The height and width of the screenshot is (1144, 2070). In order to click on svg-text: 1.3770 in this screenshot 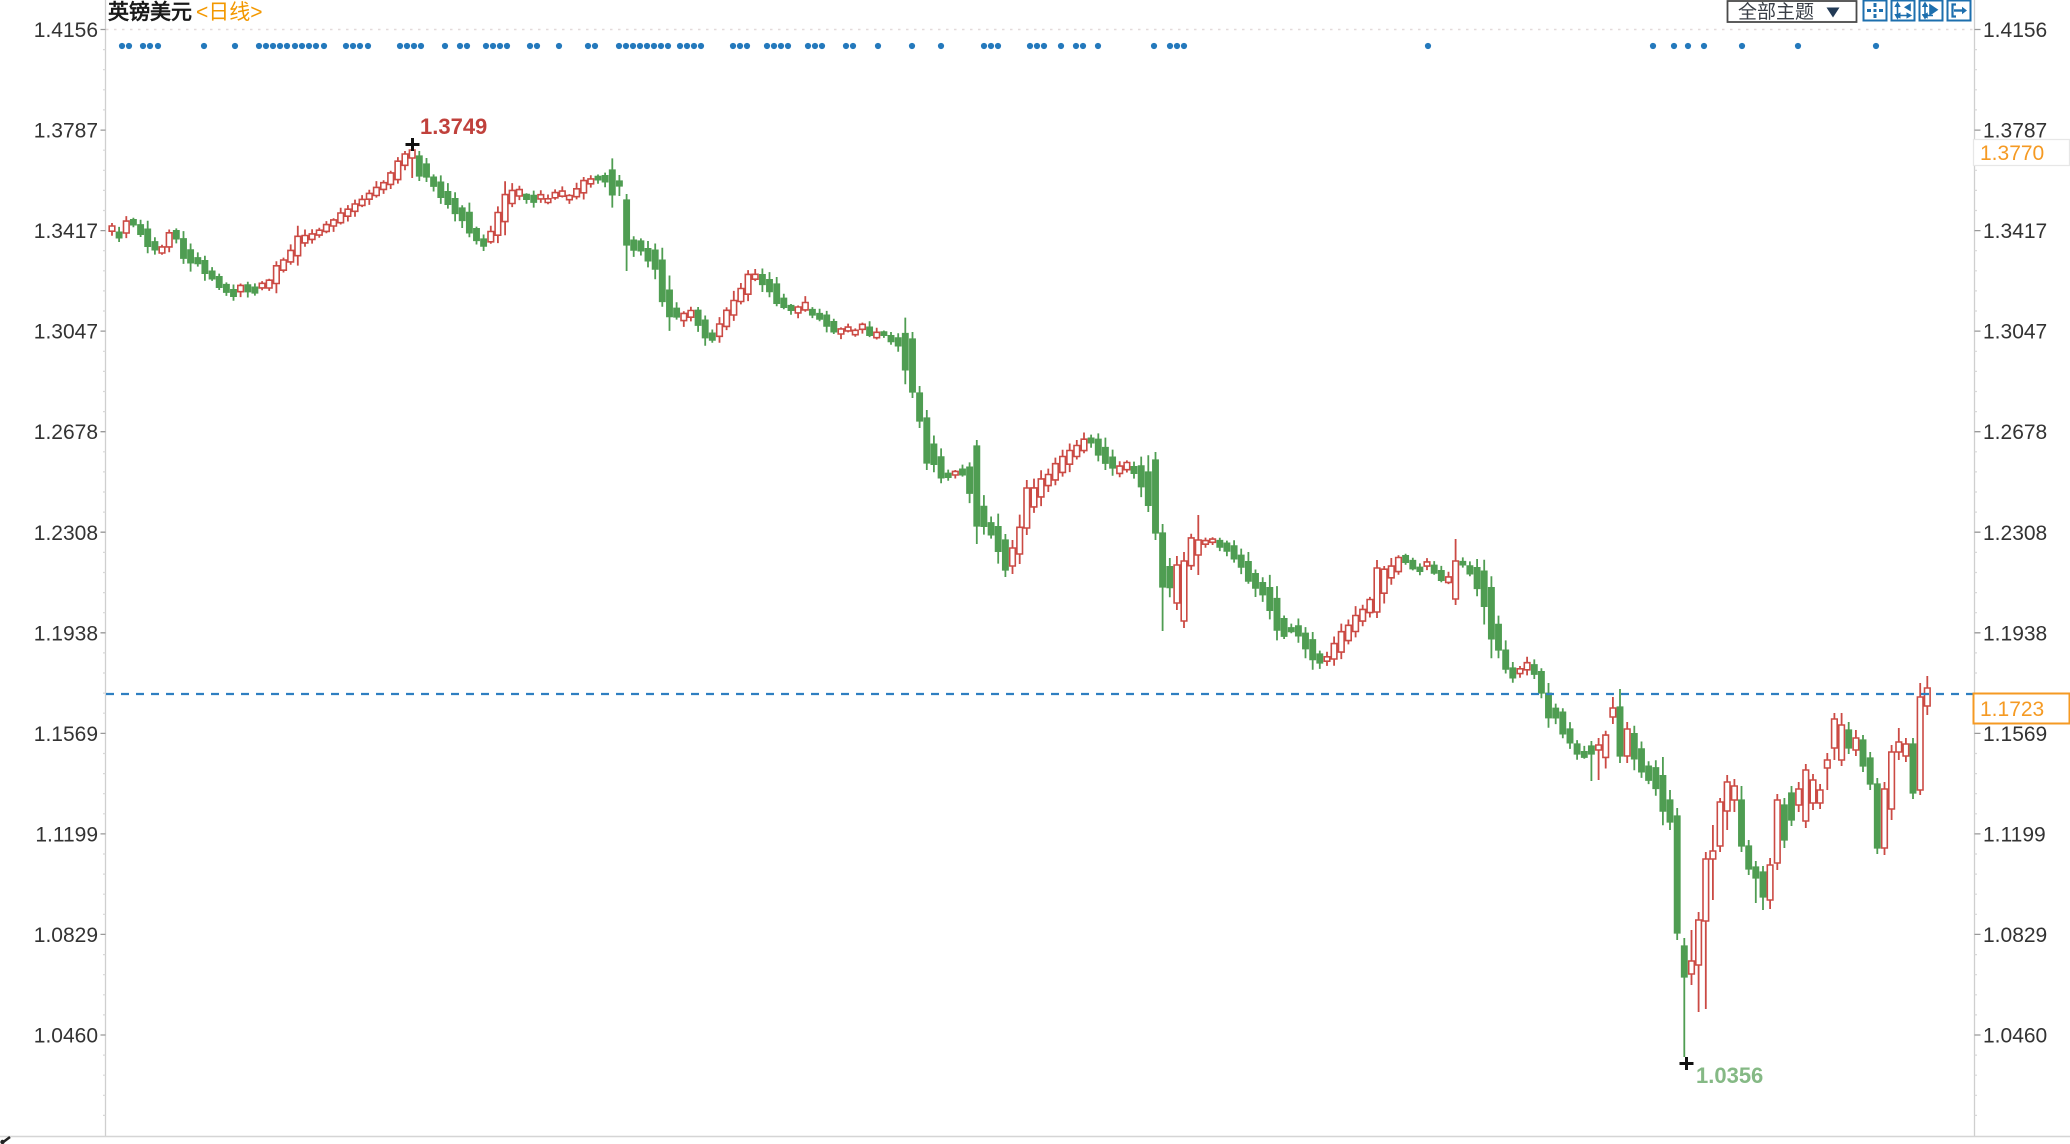, I will do `click(2012, 153)`.